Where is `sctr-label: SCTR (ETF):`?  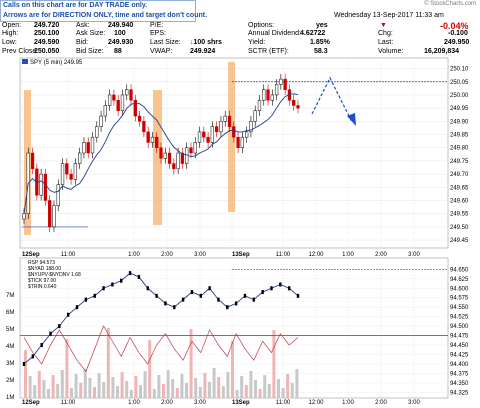 sctr-label: SCTR (ETF): is located at coordinates (268, 51).